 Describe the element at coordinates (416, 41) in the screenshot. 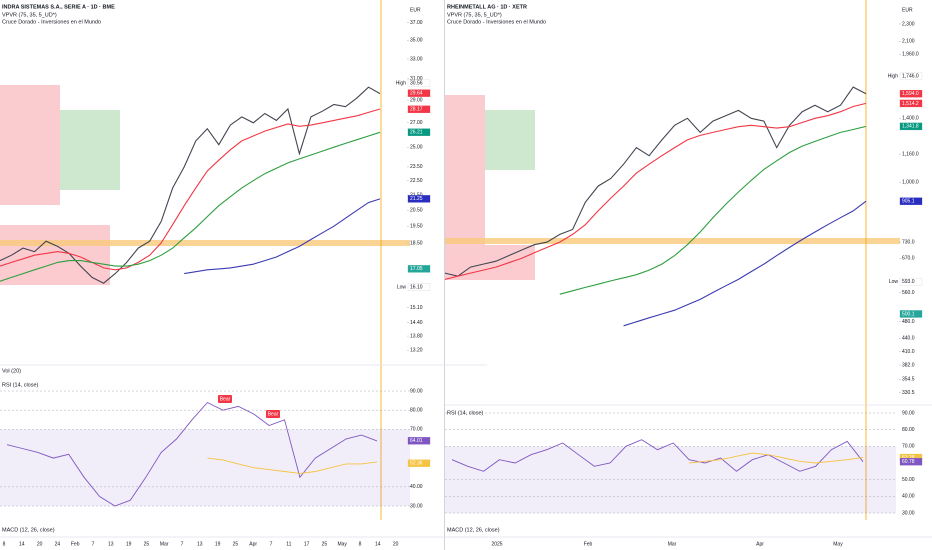

I see `y-tick-label: 35.00` at that location.